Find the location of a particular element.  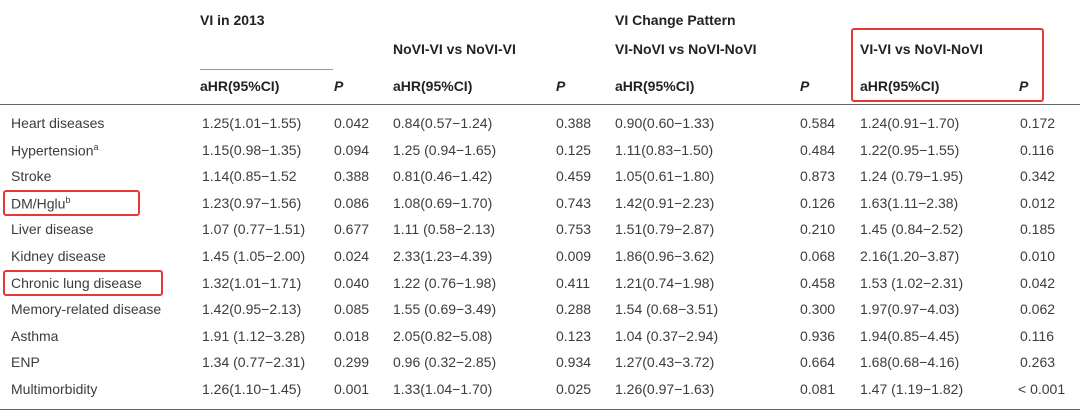

row-label-text: Chronic lung disease is located at coordinates (76, 283).